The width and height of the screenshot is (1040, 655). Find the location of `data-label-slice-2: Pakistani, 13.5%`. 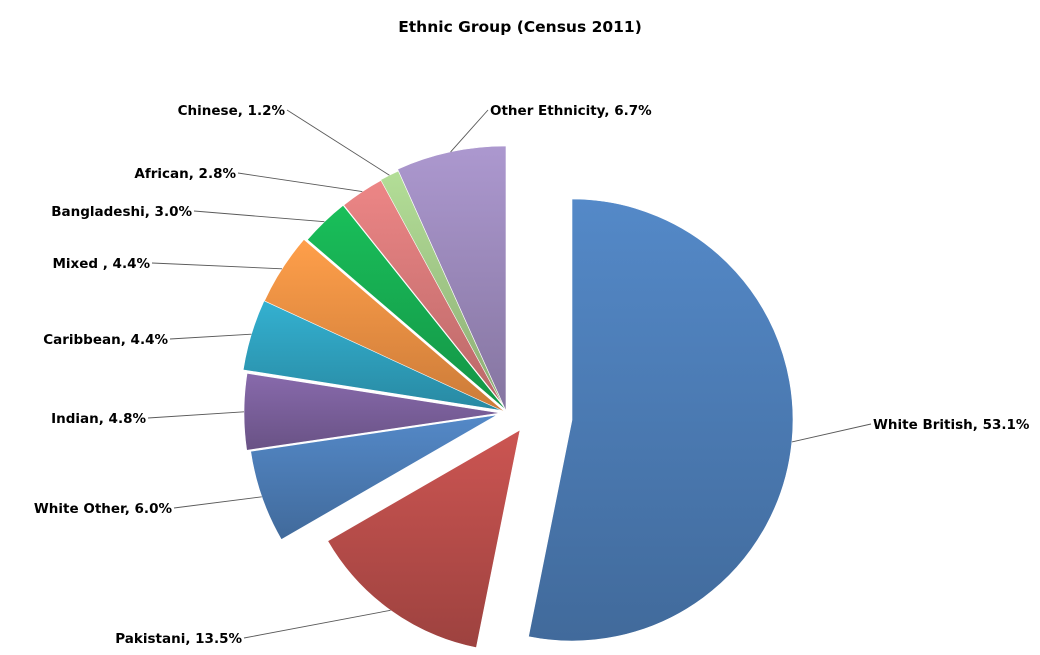

data-label-slice-2: Pakistani, 13.5% is located at coordinates (178, 639).